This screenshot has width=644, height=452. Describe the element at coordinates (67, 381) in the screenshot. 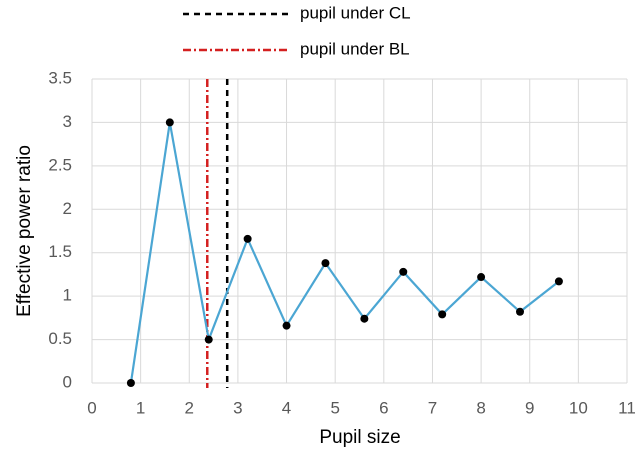

I see `y-tick-label: 0` at that location.